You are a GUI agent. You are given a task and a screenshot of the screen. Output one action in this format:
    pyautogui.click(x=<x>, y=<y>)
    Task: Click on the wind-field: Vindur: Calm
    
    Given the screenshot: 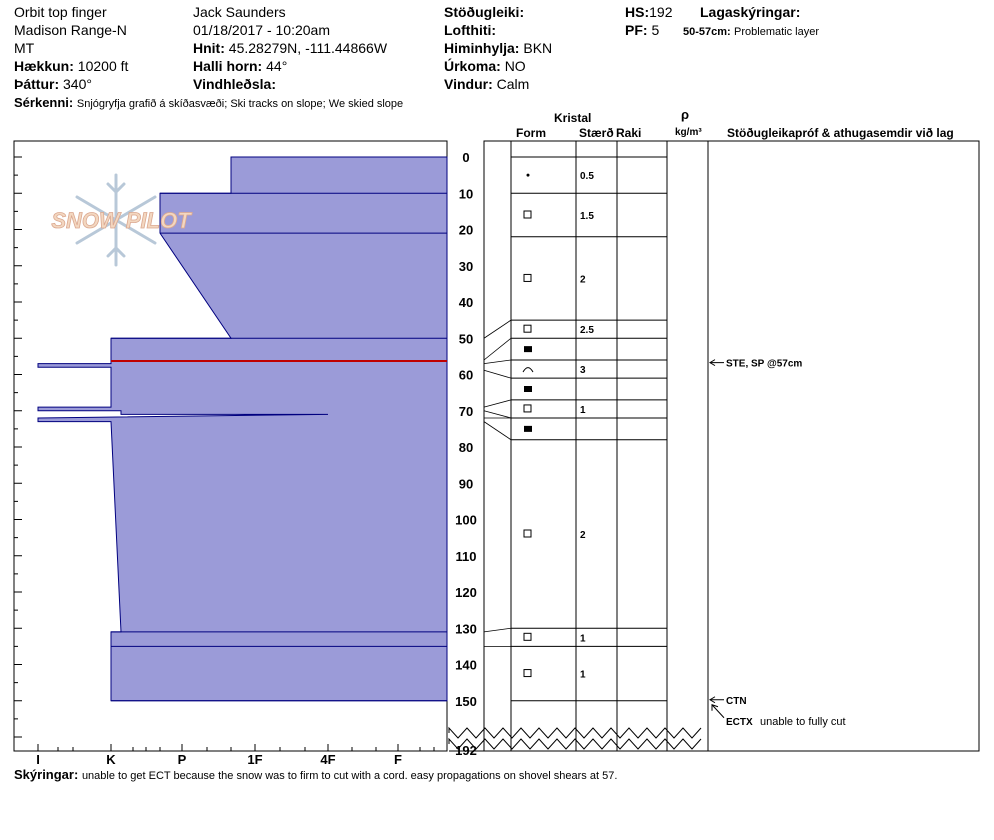 What is the action you would take?
    pyautogui.click(x=486, y=84)
    